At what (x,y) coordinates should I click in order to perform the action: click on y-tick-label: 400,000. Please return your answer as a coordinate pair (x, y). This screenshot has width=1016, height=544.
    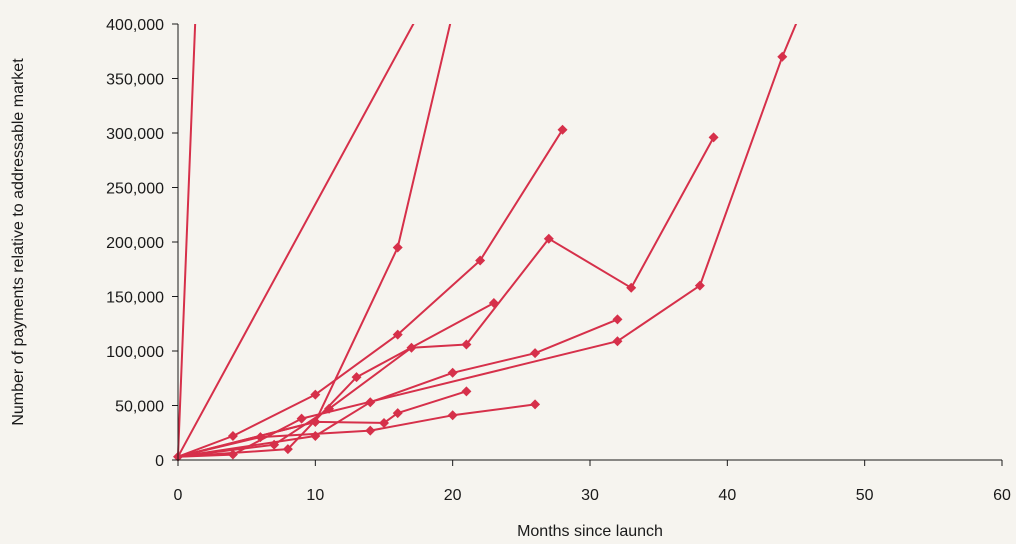
    Looking at the image, I should click on (135, 25).